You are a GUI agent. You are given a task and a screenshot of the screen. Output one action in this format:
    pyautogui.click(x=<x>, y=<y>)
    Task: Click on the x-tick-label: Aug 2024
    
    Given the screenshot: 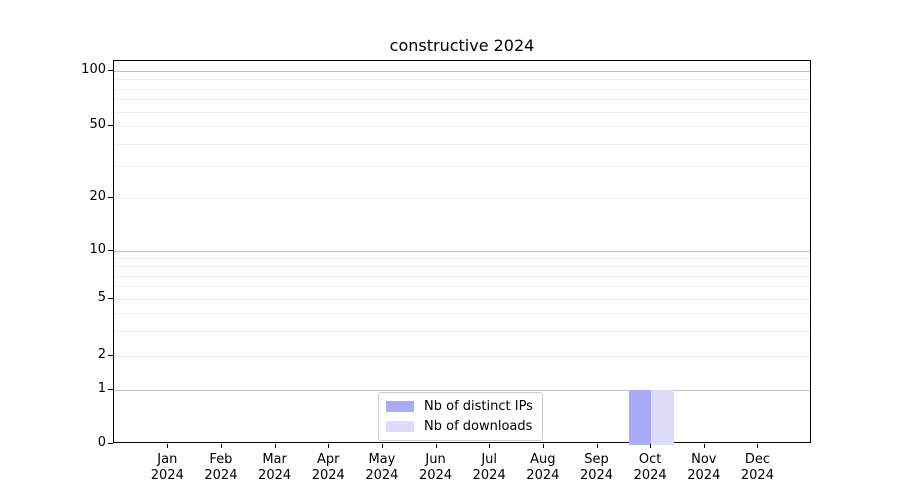 What is the action you would take?
    pyautogui.click(x=543, y=467)
    